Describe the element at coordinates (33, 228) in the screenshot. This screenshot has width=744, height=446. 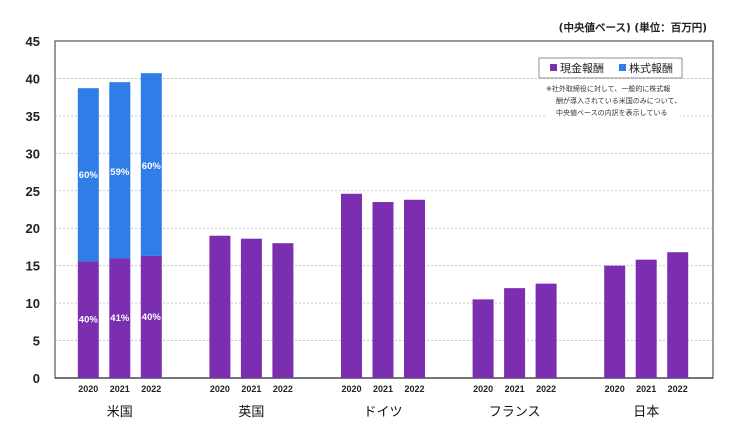
I see `y-tick-label: 20` at that location.